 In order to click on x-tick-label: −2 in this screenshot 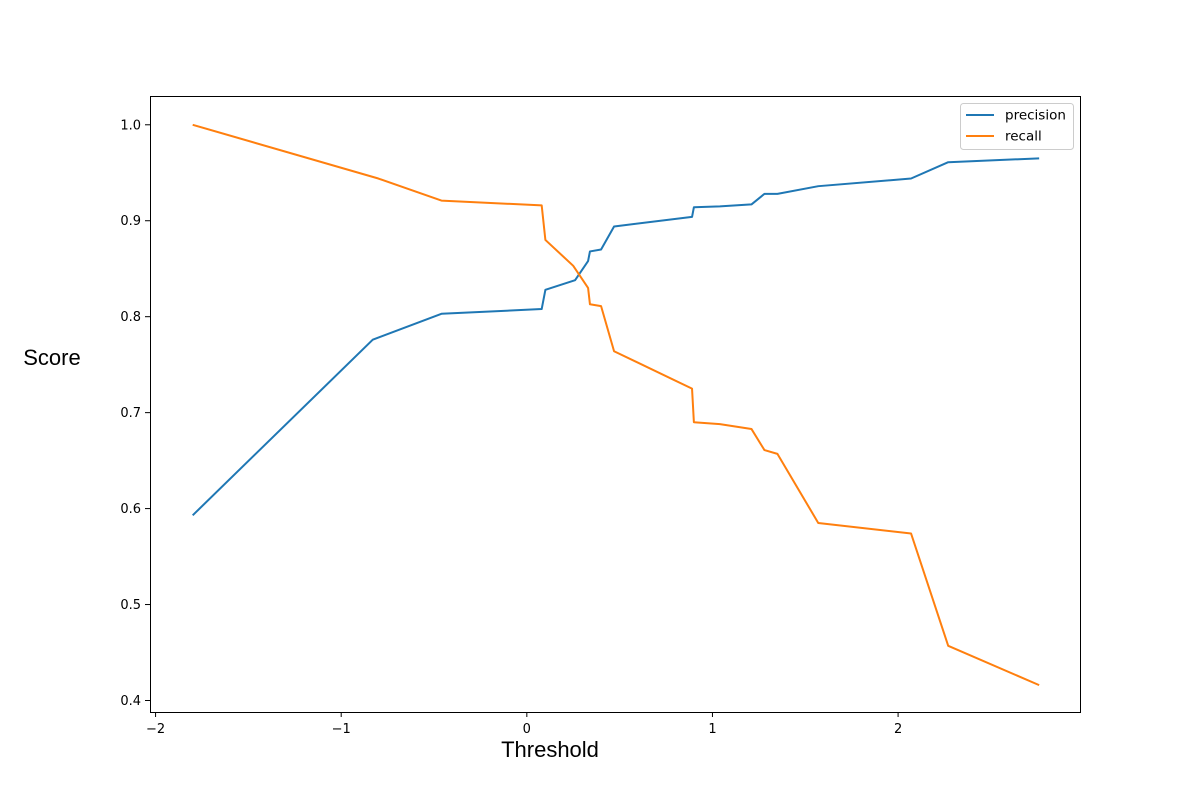, I will do `click(155, 729)`.